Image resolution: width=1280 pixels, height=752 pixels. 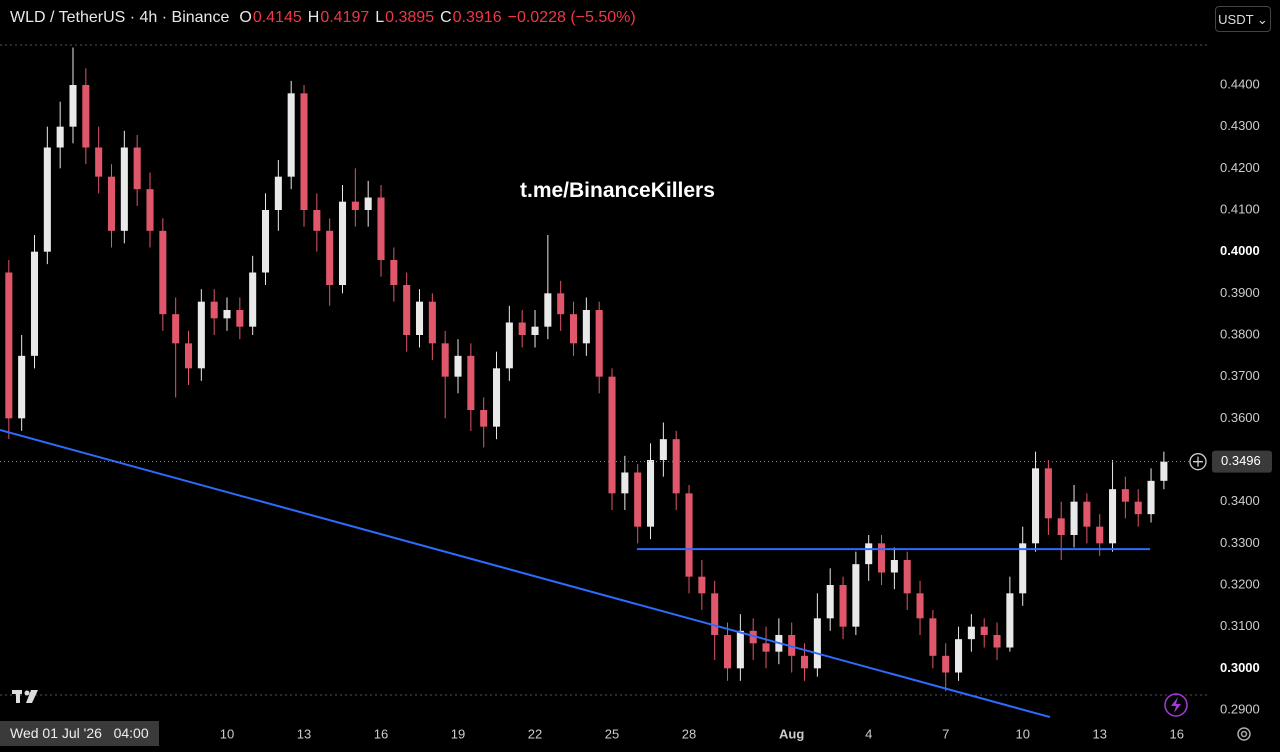 What do you see at coordinates (571, 17) in the screenshot?
I see `price-change: −0.0228 (−5.50%)` at bounding box center [571, 17].